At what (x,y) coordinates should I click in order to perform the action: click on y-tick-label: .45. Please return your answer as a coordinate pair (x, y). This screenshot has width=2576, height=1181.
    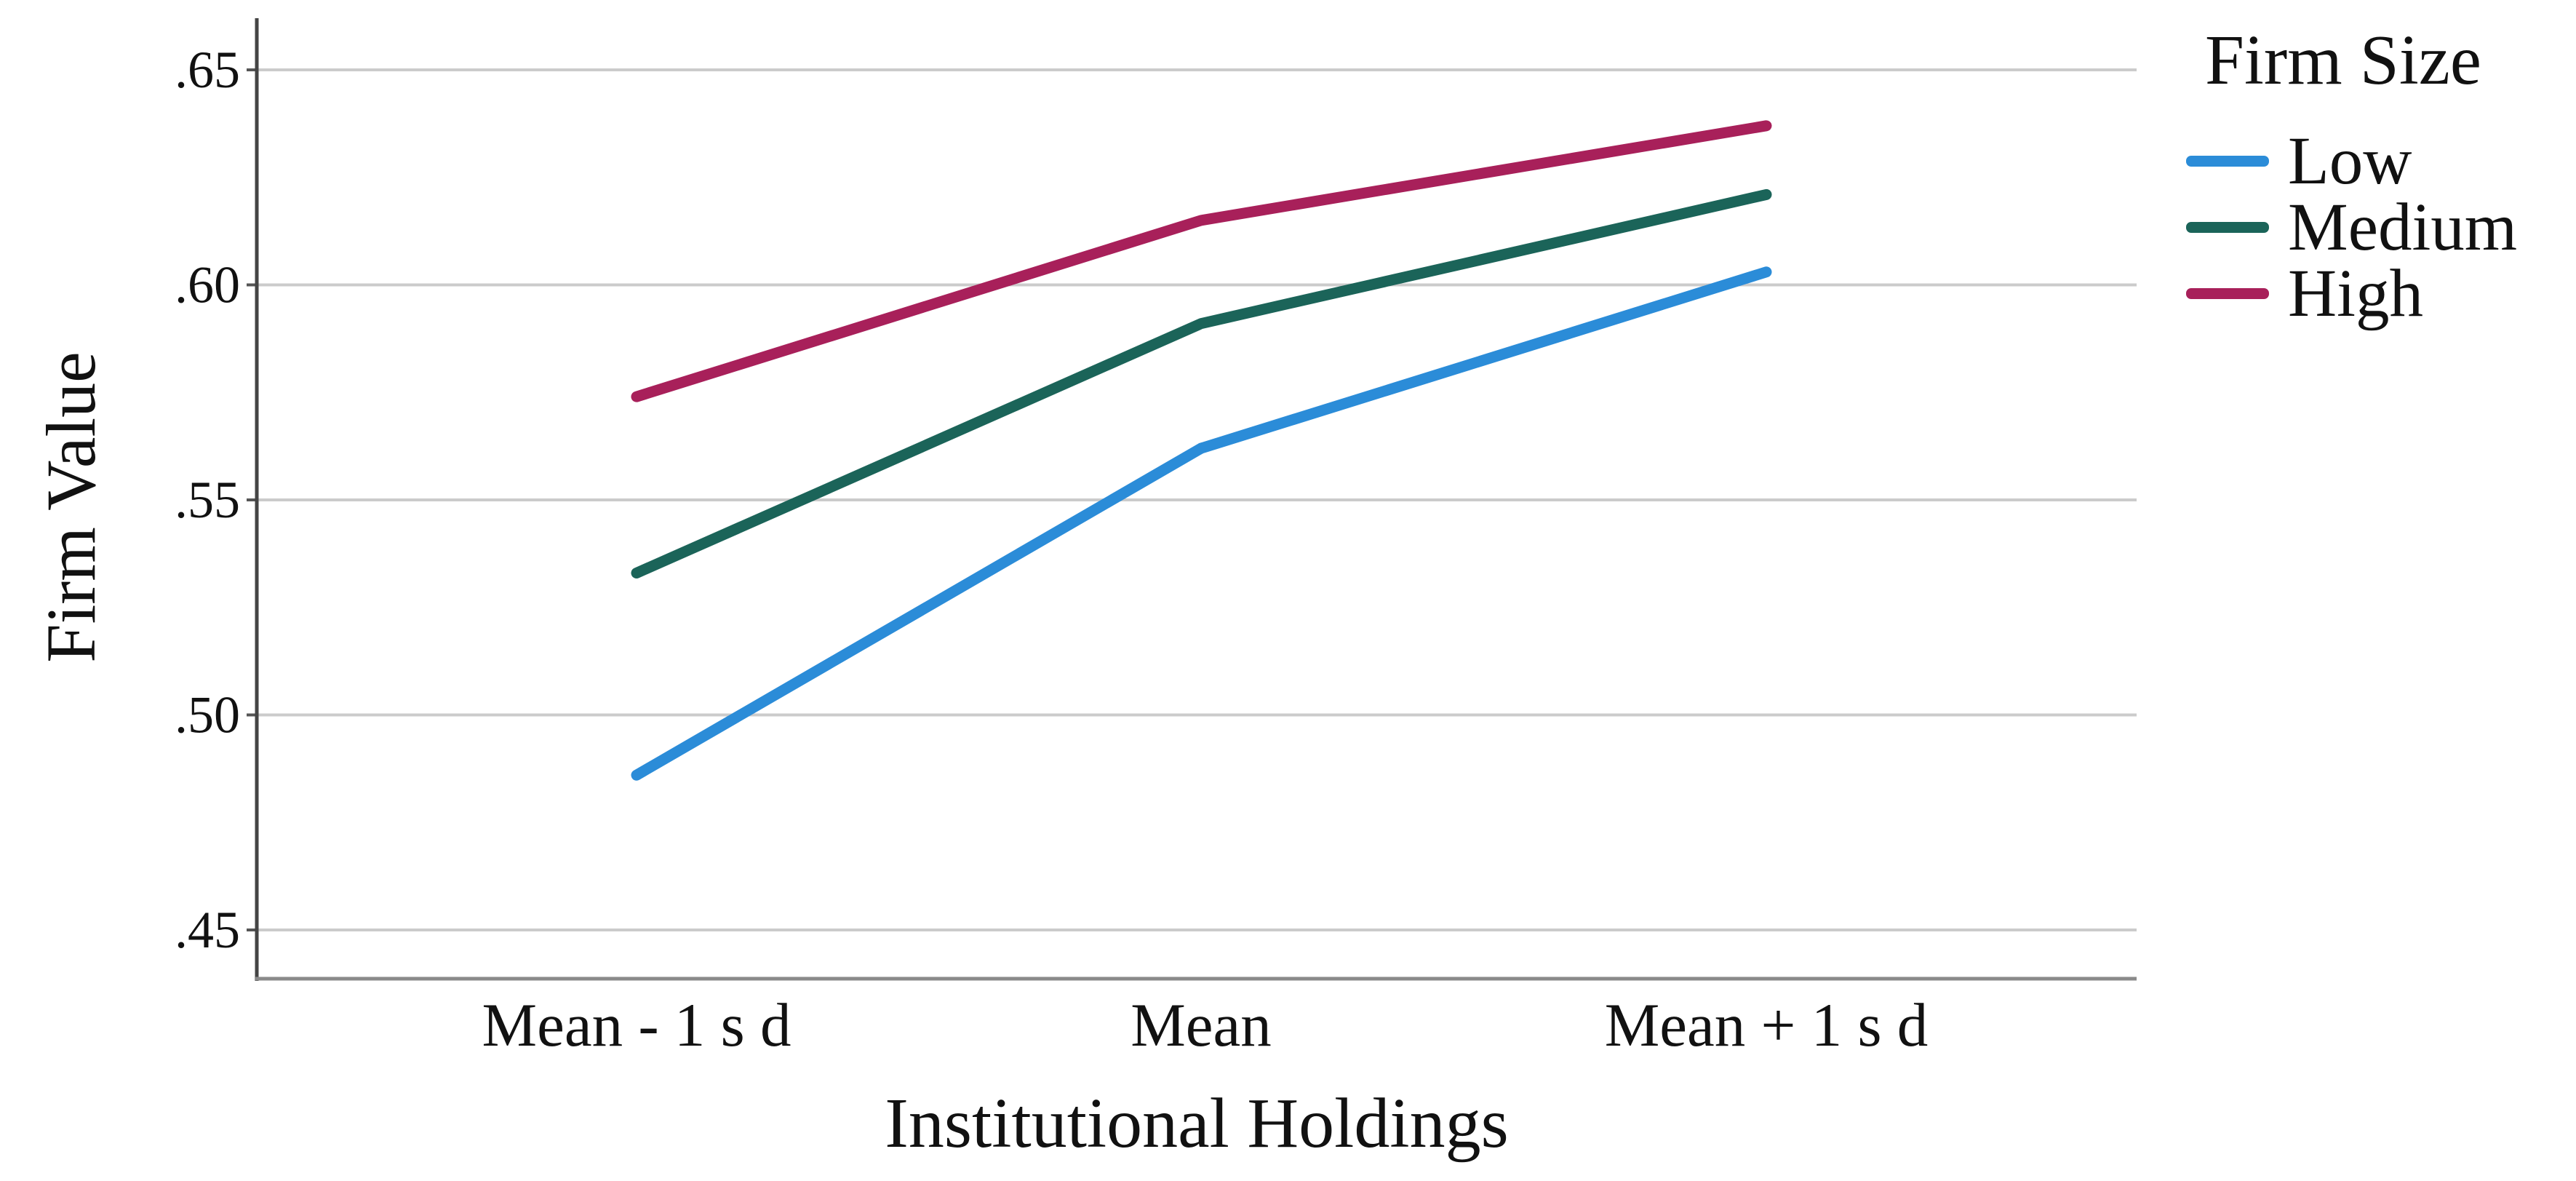
    Looking at the image, I should click on (207, 930).